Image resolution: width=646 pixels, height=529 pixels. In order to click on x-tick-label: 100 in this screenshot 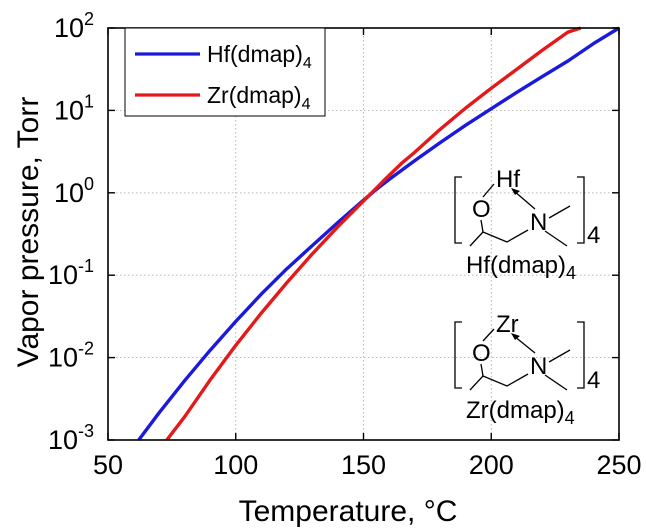, I will do `click(235, 465)`.